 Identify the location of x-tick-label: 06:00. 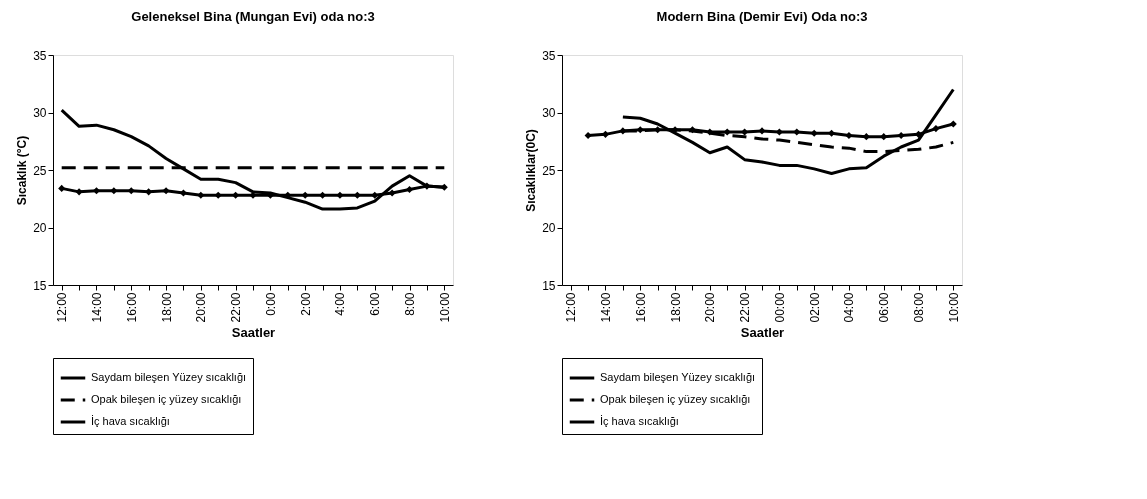
(884, 307).